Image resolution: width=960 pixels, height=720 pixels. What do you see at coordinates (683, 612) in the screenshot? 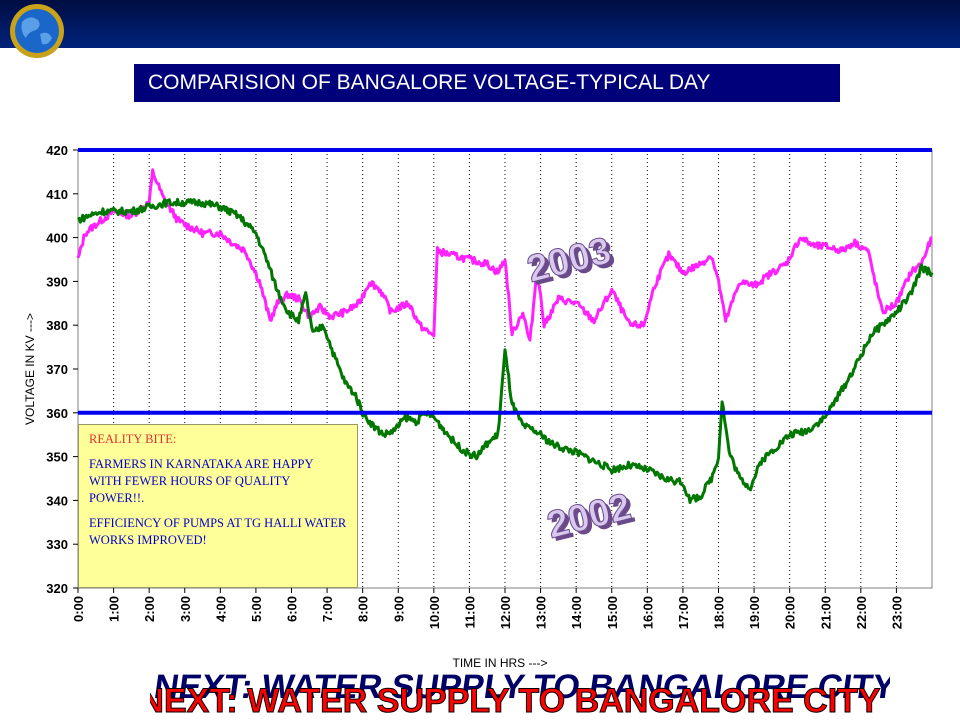
I see `x-tick-label: 17:00` at bounding box center [683, 612].